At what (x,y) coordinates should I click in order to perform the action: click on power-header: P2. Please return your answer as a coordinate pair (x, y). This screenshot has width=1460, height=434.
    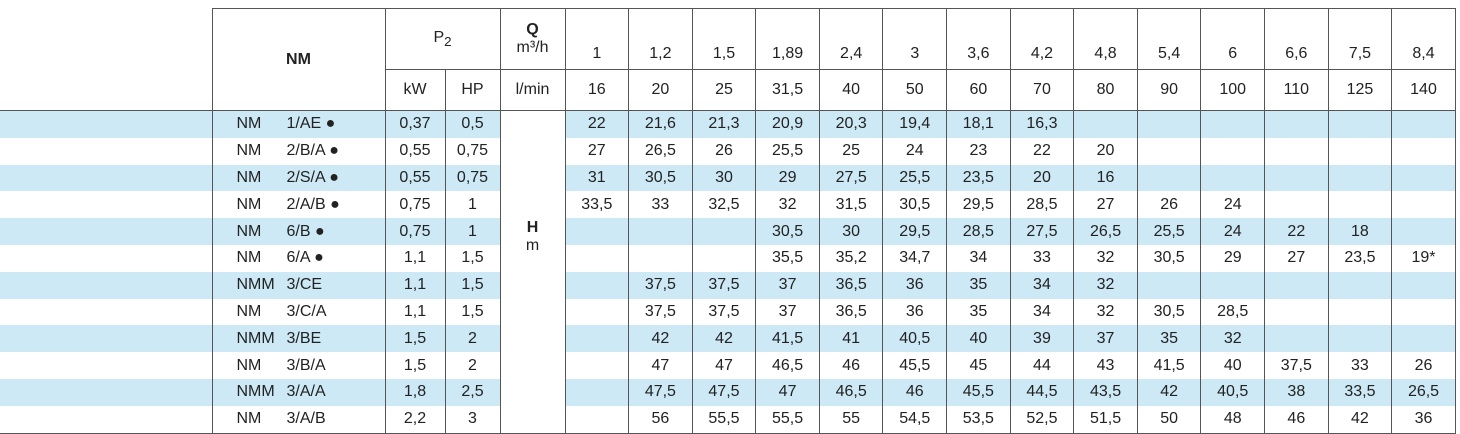
    Looking at the image, I should click on (442, 39).